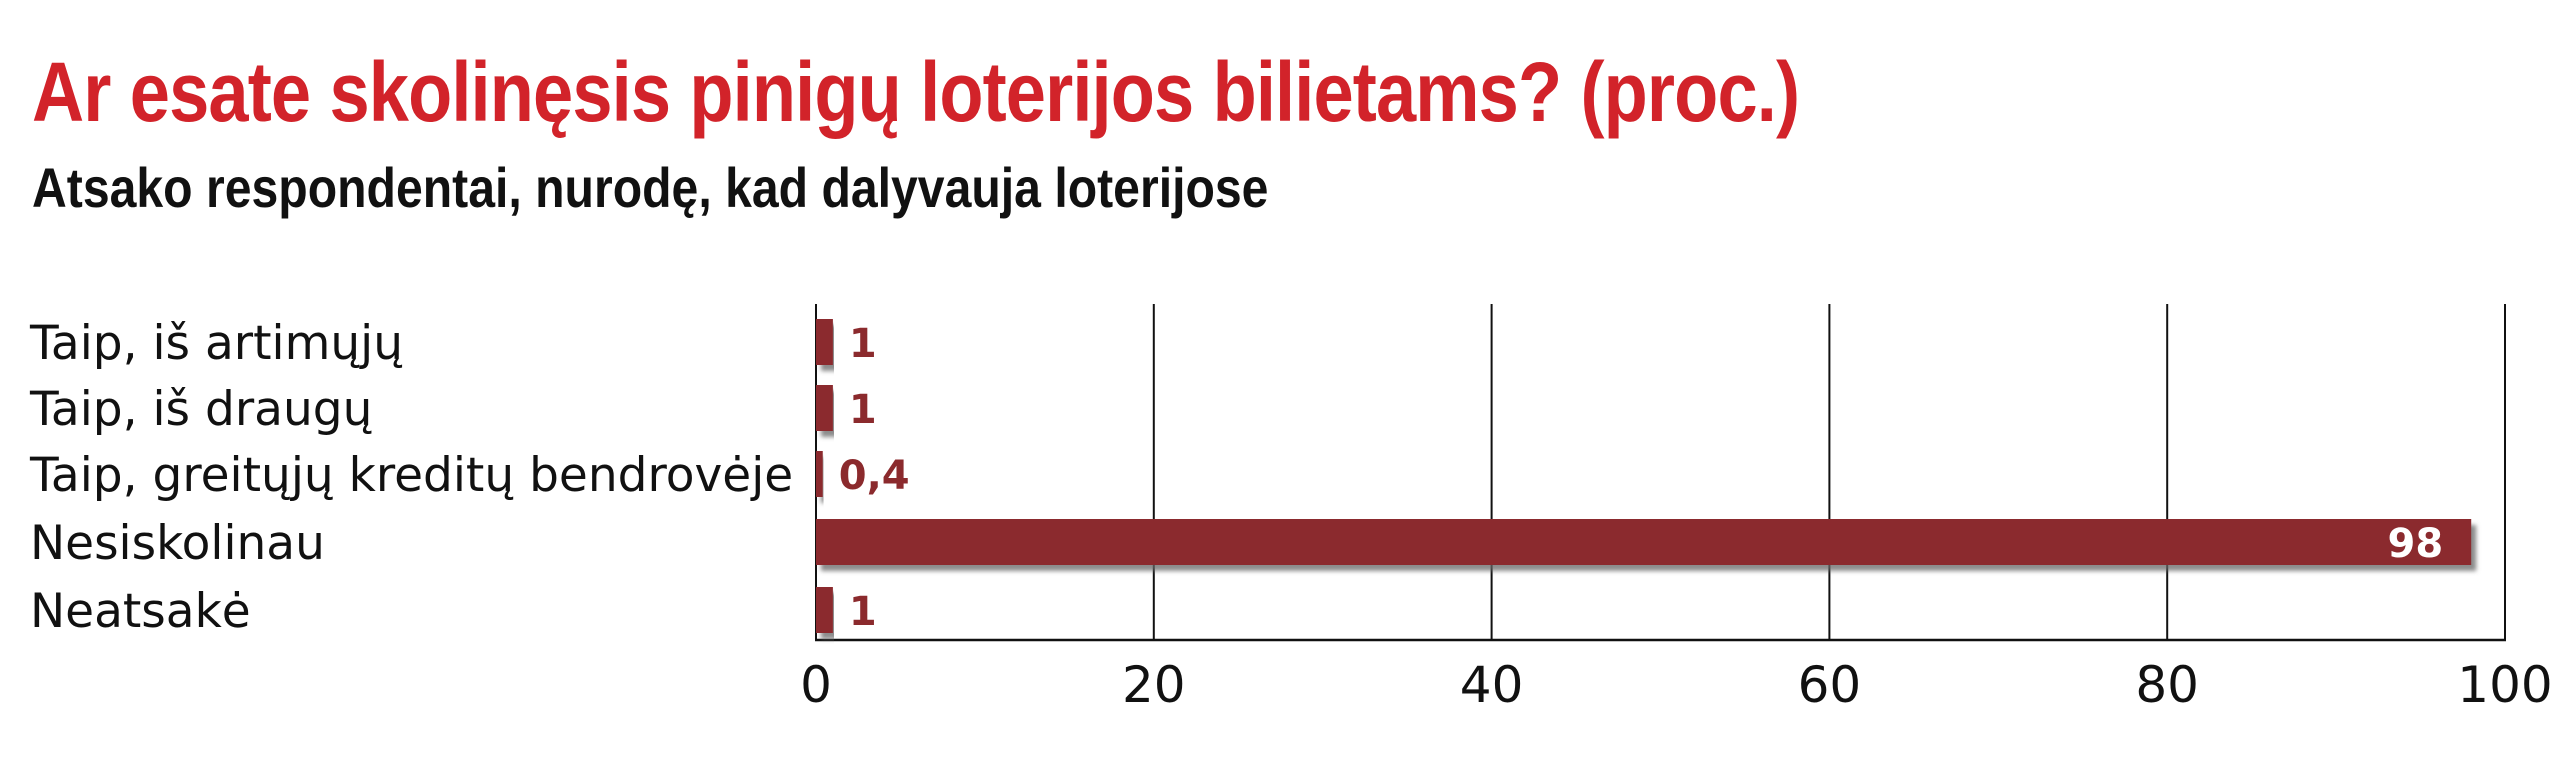  What do you see at coordinates (1830, 685) in the screenshot?
I see `x-tick-label: 60` at bounding box center [1830, 685].